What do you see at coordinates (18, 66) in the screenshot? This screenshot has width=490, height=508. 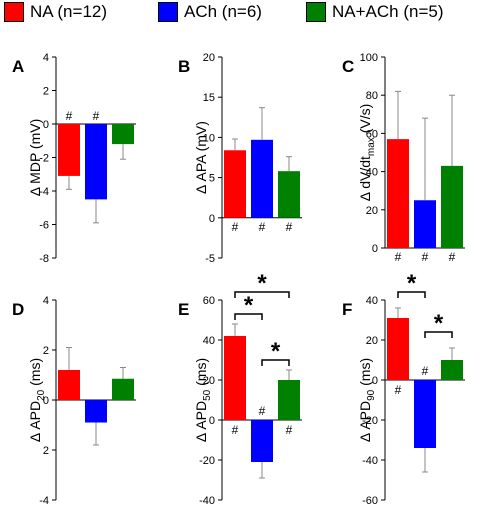 I see `panel-letter: A` at bounding box center [18, 66].